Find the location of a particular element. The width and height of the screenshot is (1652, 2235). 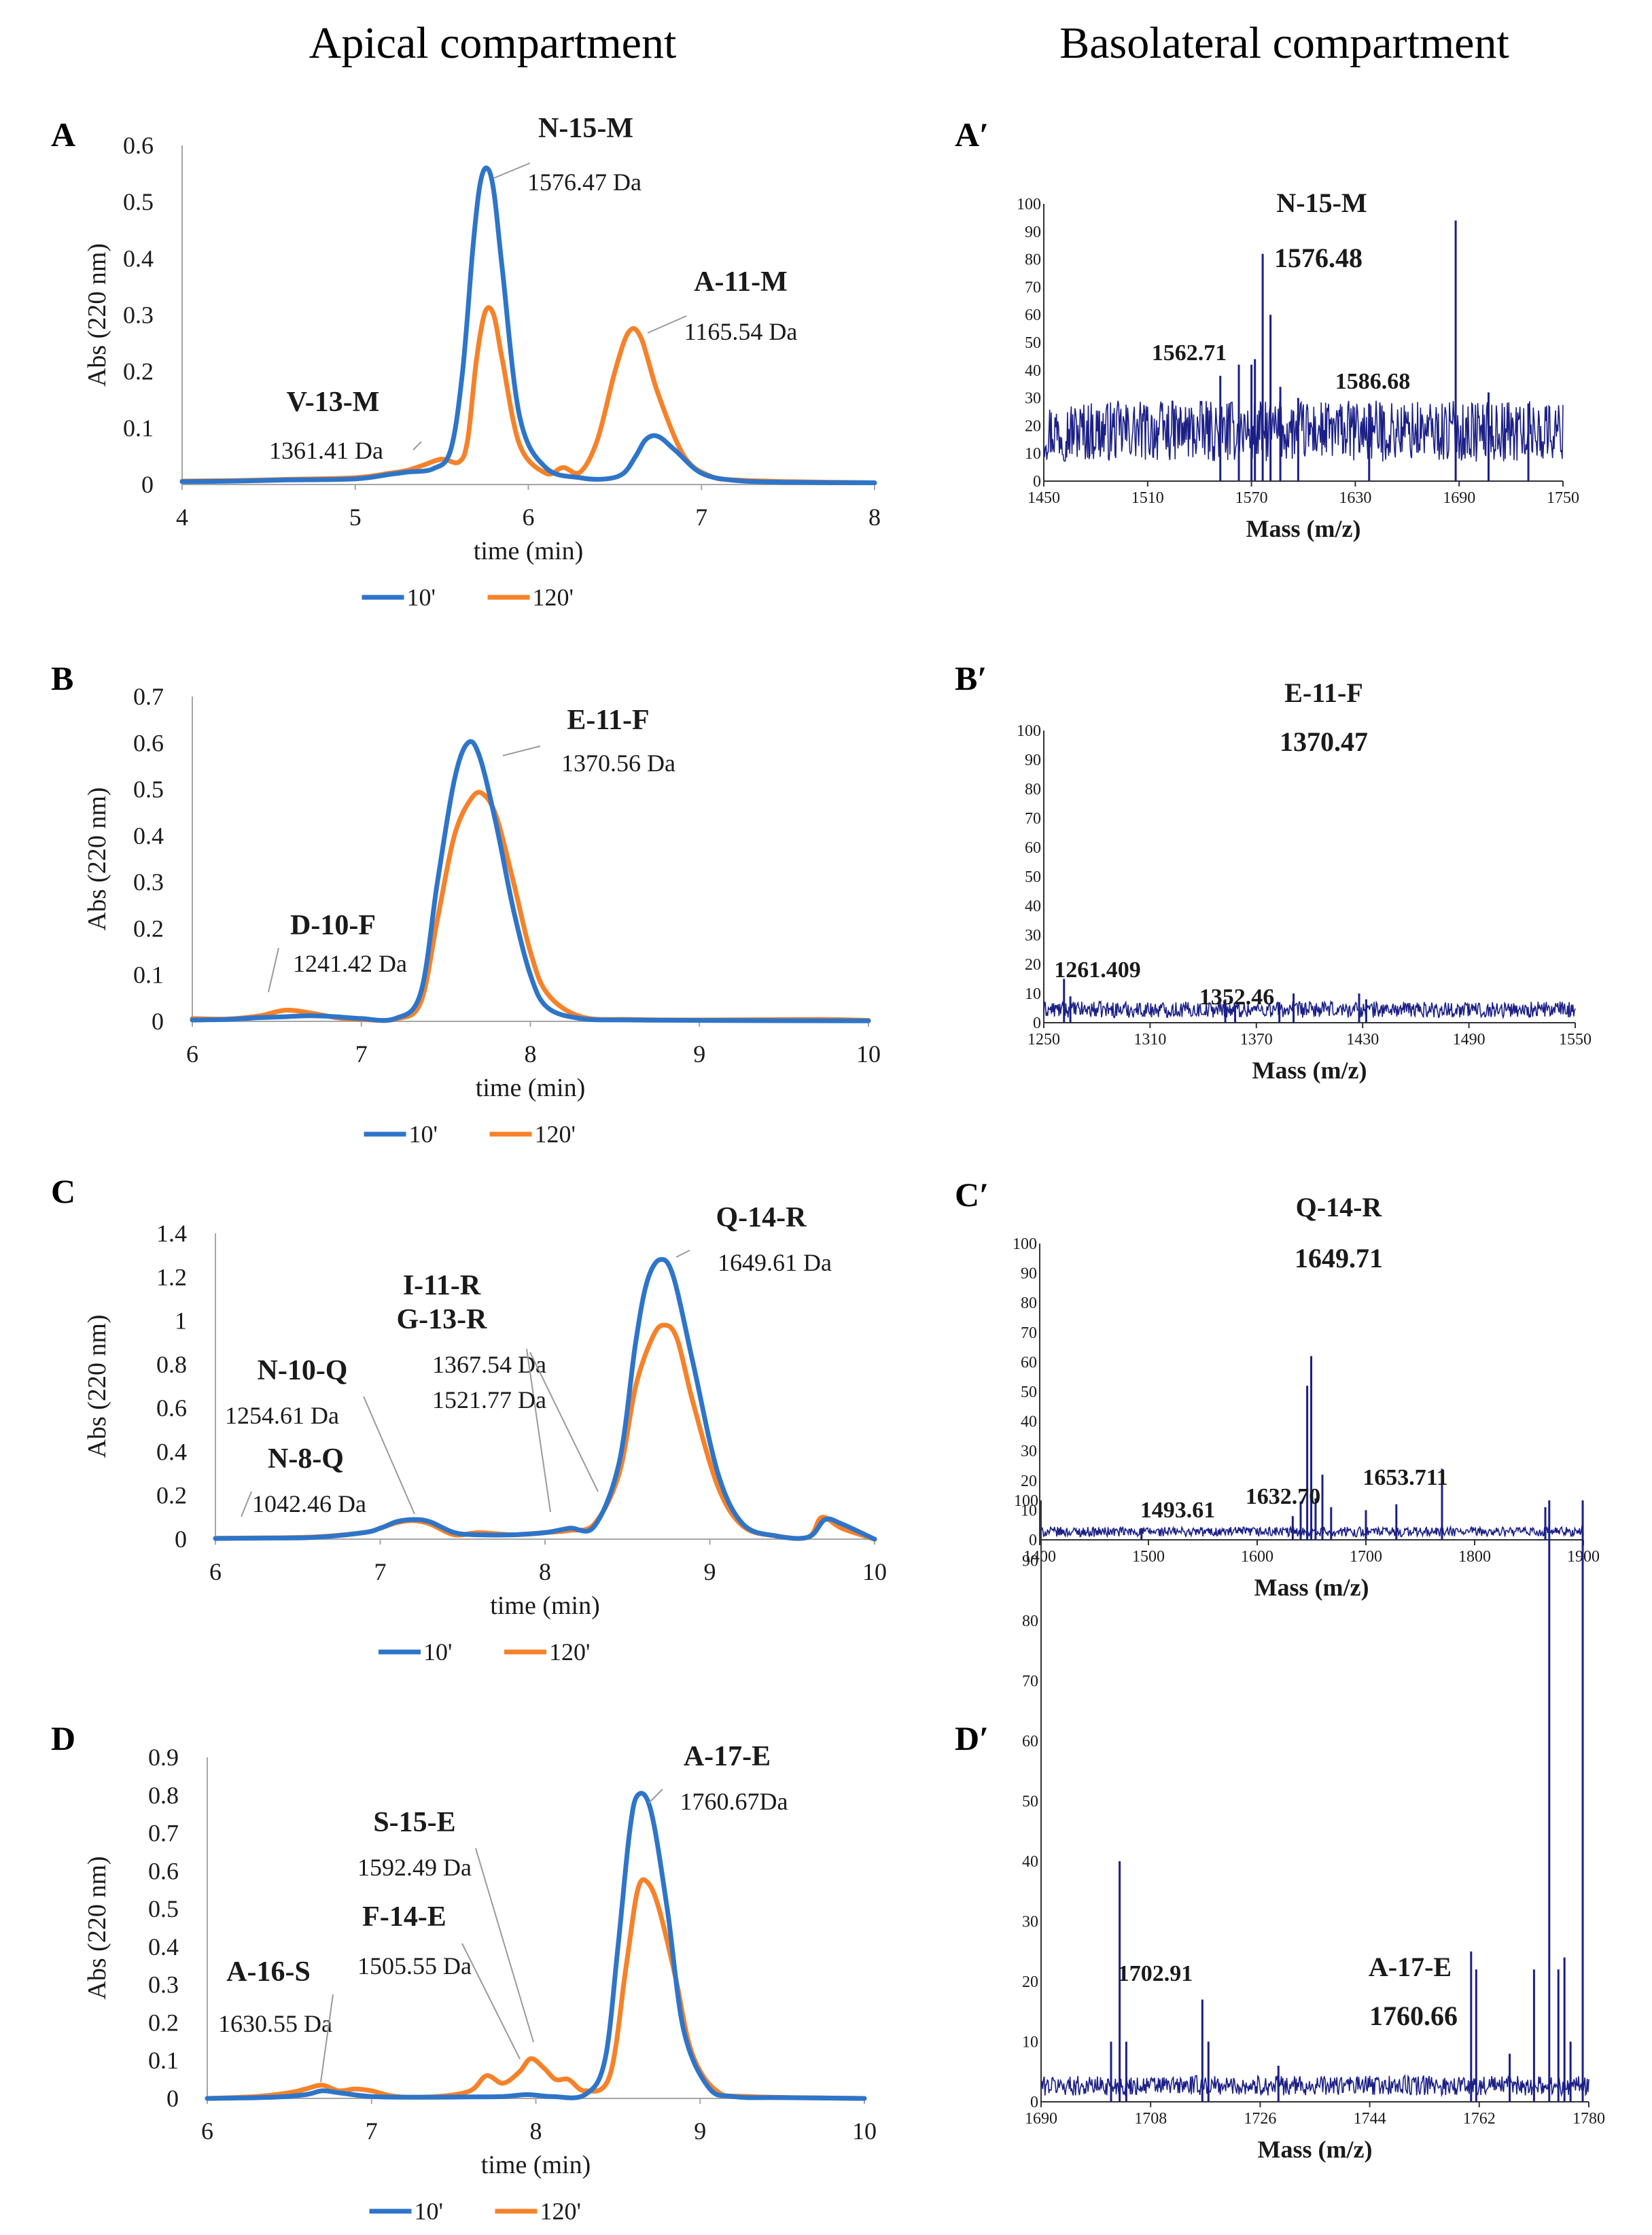

y-tick-label: 20 is located at coordinates (1029, 1481).